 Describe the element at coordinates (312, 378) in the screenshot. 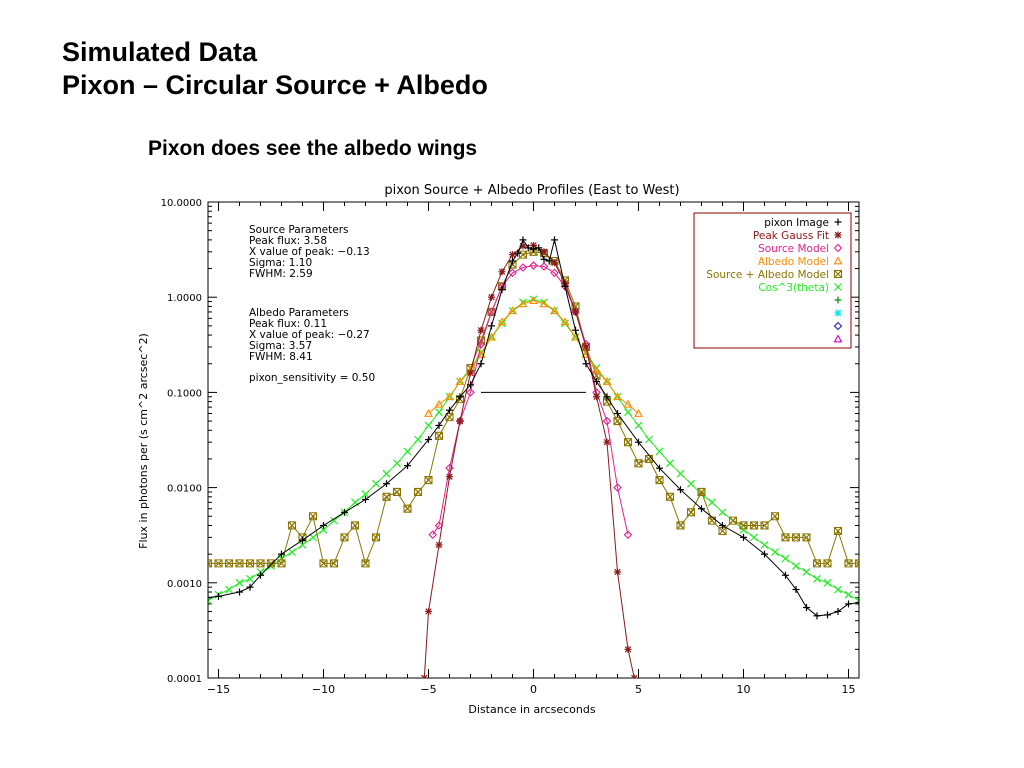

I see `annotation-line: pixon_sensitivity = 0.50` at that location.